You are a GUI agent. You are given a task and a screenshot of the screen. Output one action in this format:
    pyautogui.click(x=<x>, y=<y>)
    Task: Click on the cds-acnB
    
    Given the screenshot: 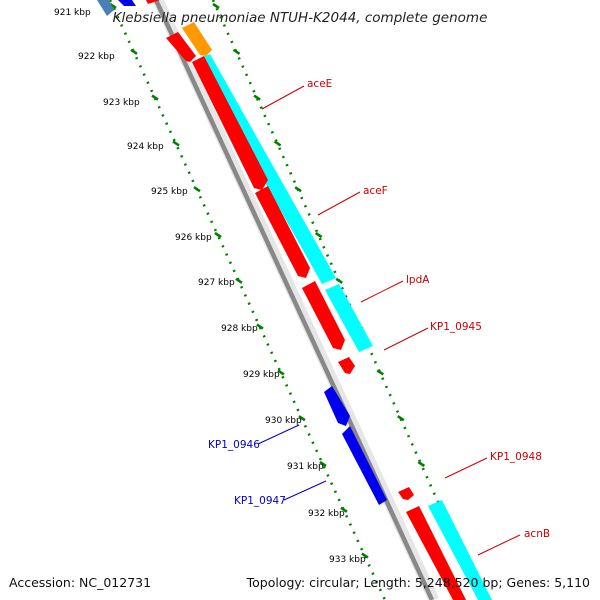 What is the action you would take?
    pyautogui.click(x=436, y=553)
    